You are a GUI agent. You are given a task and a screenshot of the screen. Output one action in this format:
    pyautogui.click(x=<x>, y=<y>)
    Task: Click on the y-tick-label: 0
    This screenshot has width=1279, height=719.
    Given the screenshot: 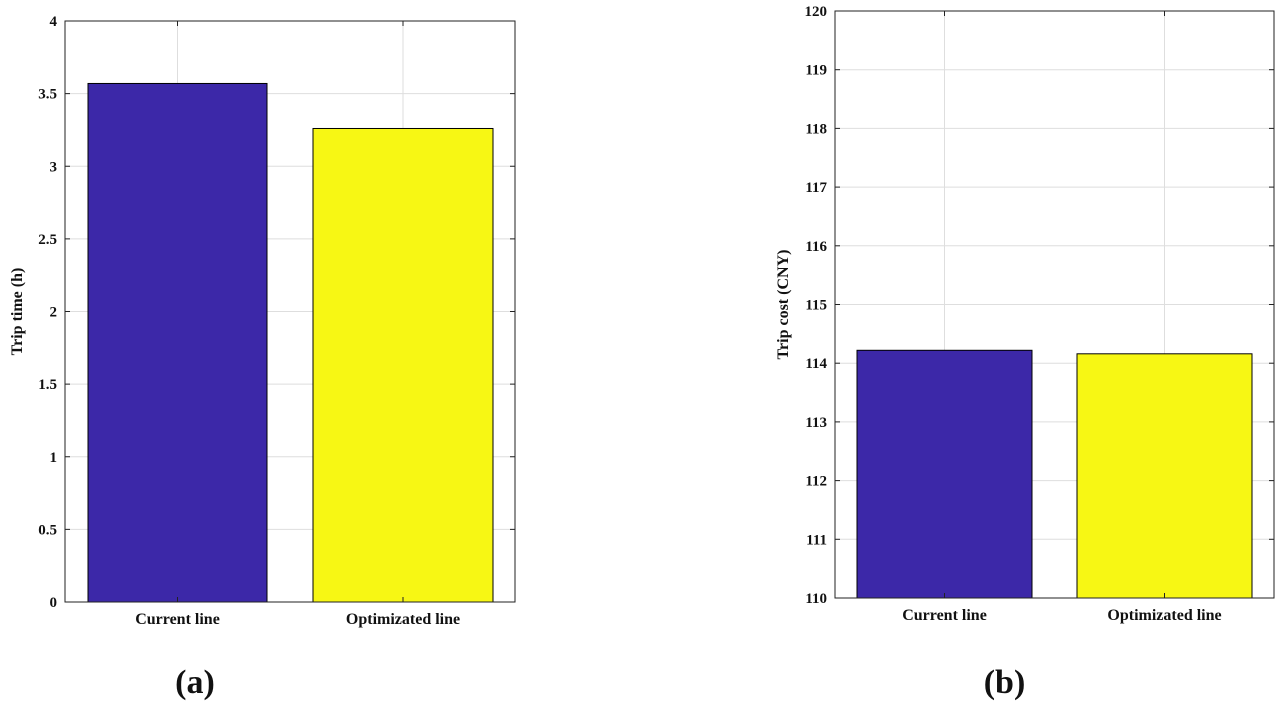 What is the action you would take?
    pyautogui.click(x=54, y=603)
    